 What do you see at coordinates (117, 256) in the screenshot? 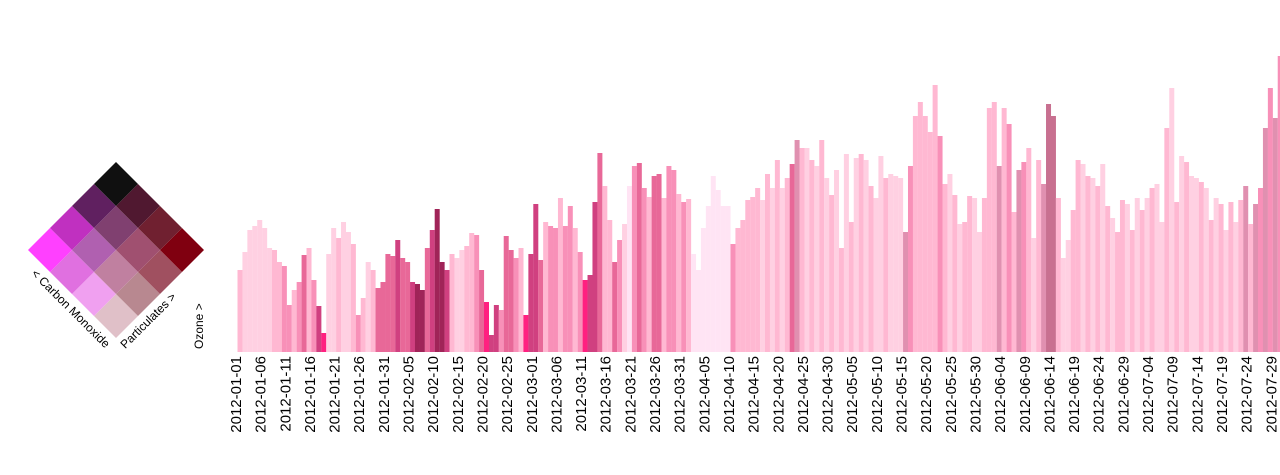
I see `legend: < Carbon Monoxide Particulates > Ozone >` at bounding box center [117, 256].